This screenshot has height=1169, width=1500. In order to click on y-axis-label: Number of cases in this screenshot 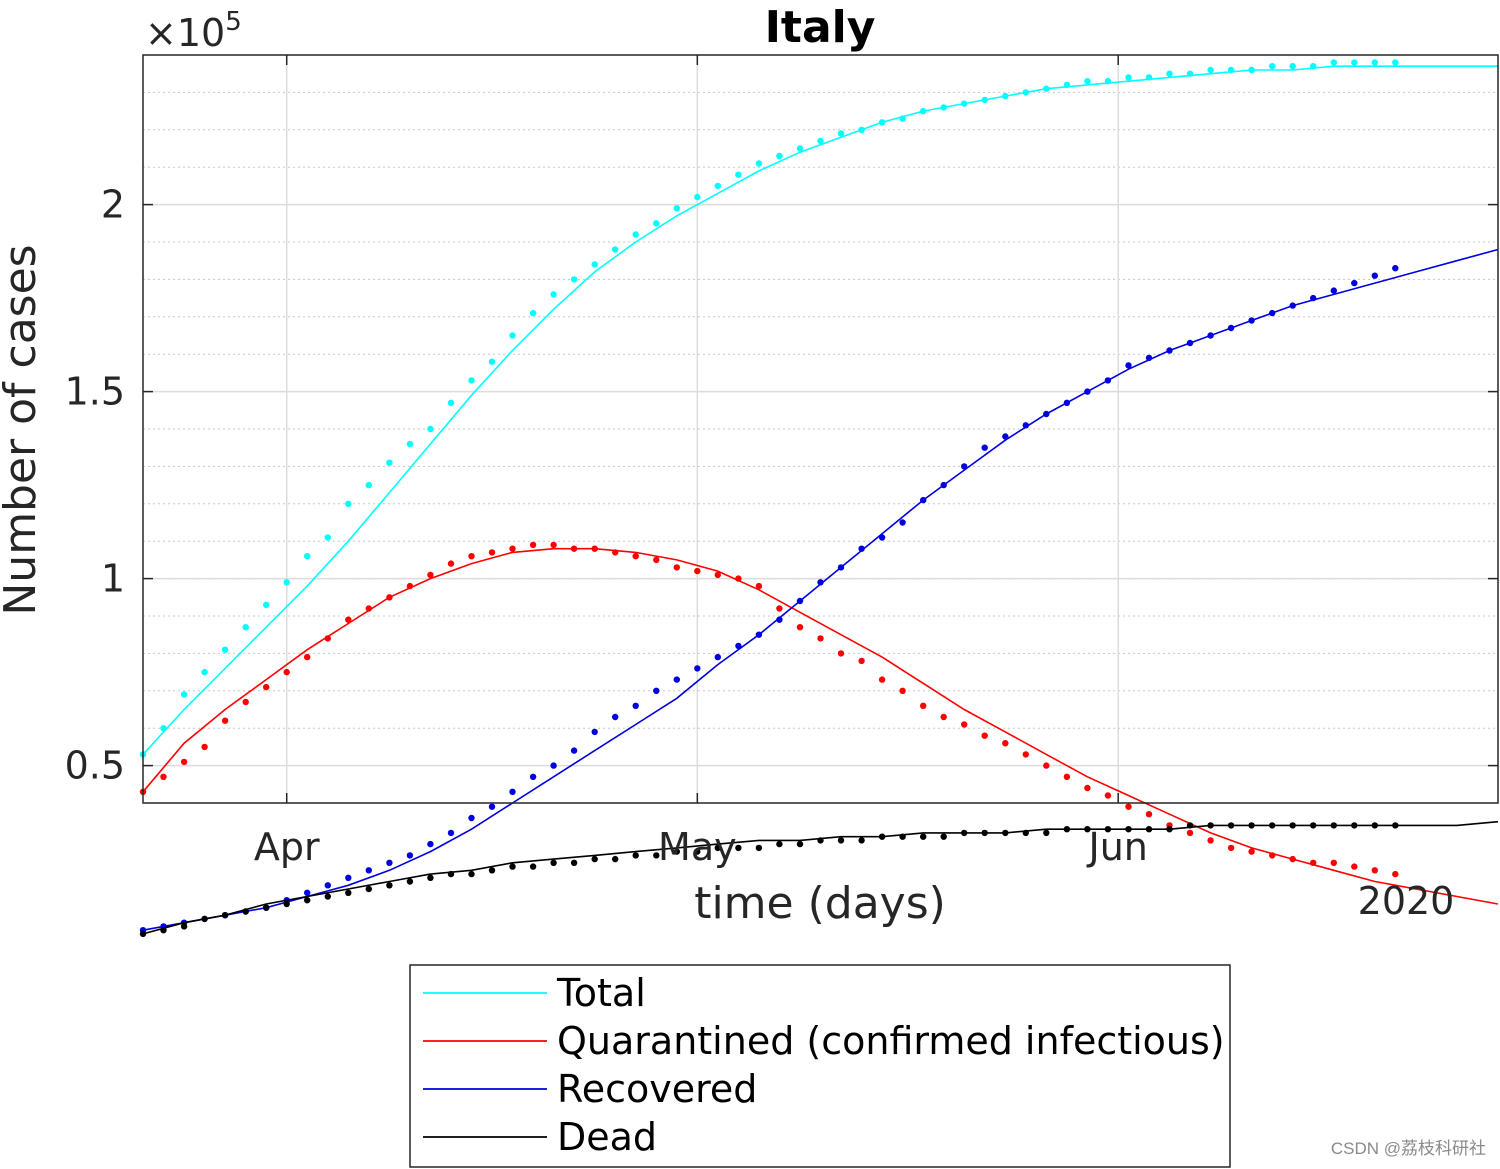, I will do `click(23, 429)`.